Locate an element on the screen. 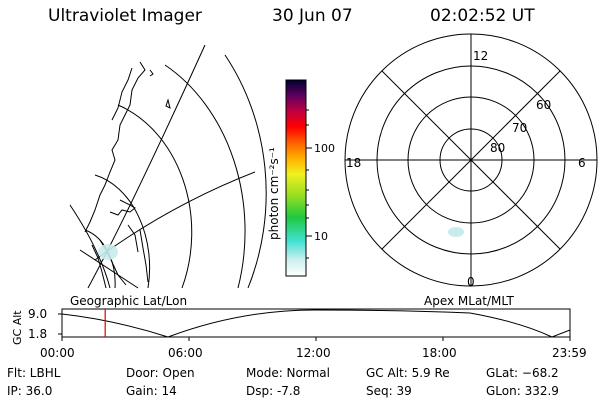 The height and width of the screenshot is (400, 600). altitude-curve is located at coordinates (316, 323).